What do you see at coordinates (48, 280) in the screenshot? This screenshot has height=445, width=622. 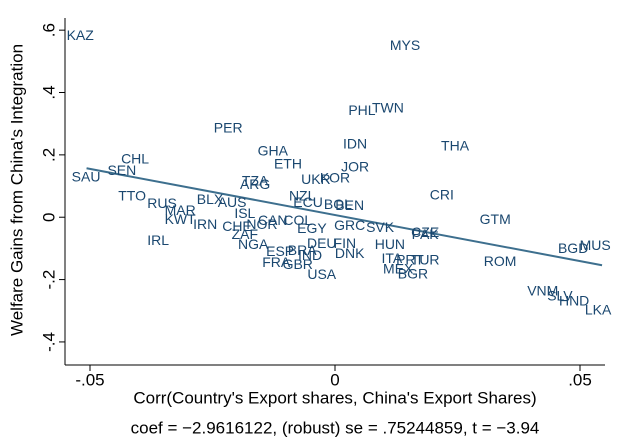 I see `y-tick-label: -.2` at bounding box center [48, 280].